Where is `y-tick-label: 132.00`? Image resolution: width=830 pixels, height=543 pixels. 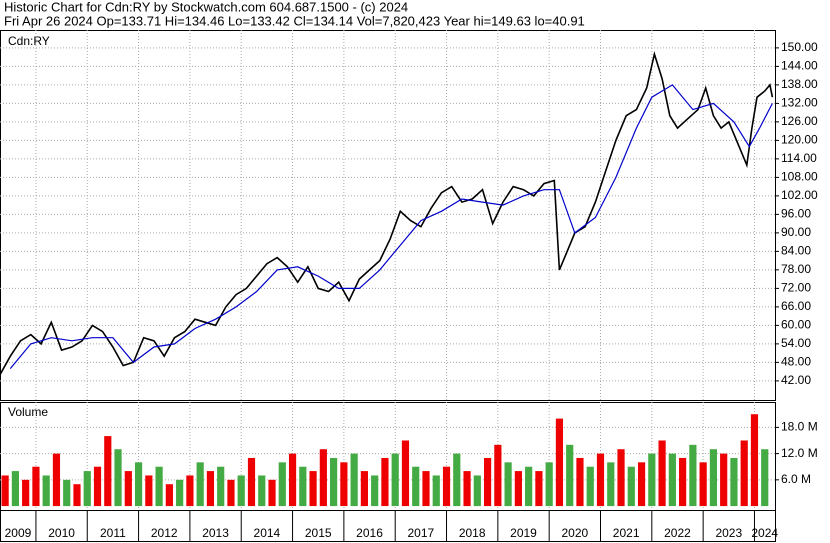 y-tick-label: 132.00 is located at coordinates (799, 103).